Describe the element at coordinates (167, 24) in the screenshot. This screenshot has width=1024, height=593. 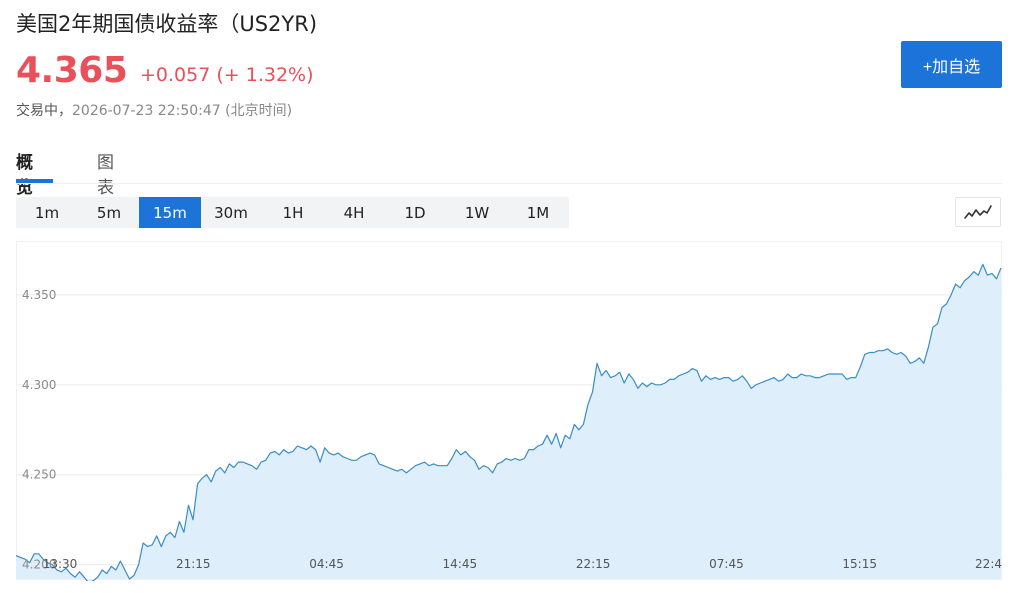
I see `page-title: 美国2年期国债收益率（US2YR)` at that location.